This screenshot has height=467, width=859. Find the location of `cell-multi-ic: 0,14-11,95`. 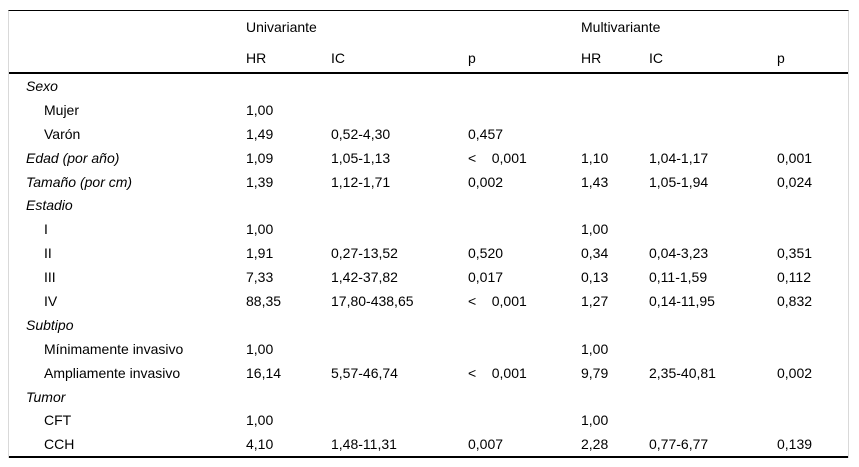

cell-multi-ic: 0,14-11,95 is located at coordinates (682, 300).